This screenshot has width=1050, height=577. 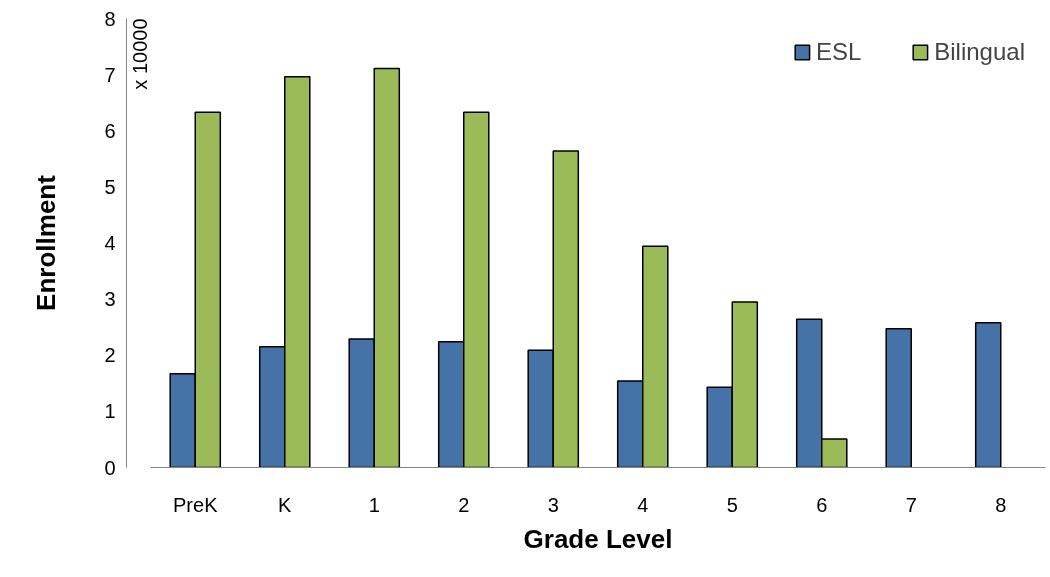 I want to click on y-tick-label: 2, so click(x=110, y=355).